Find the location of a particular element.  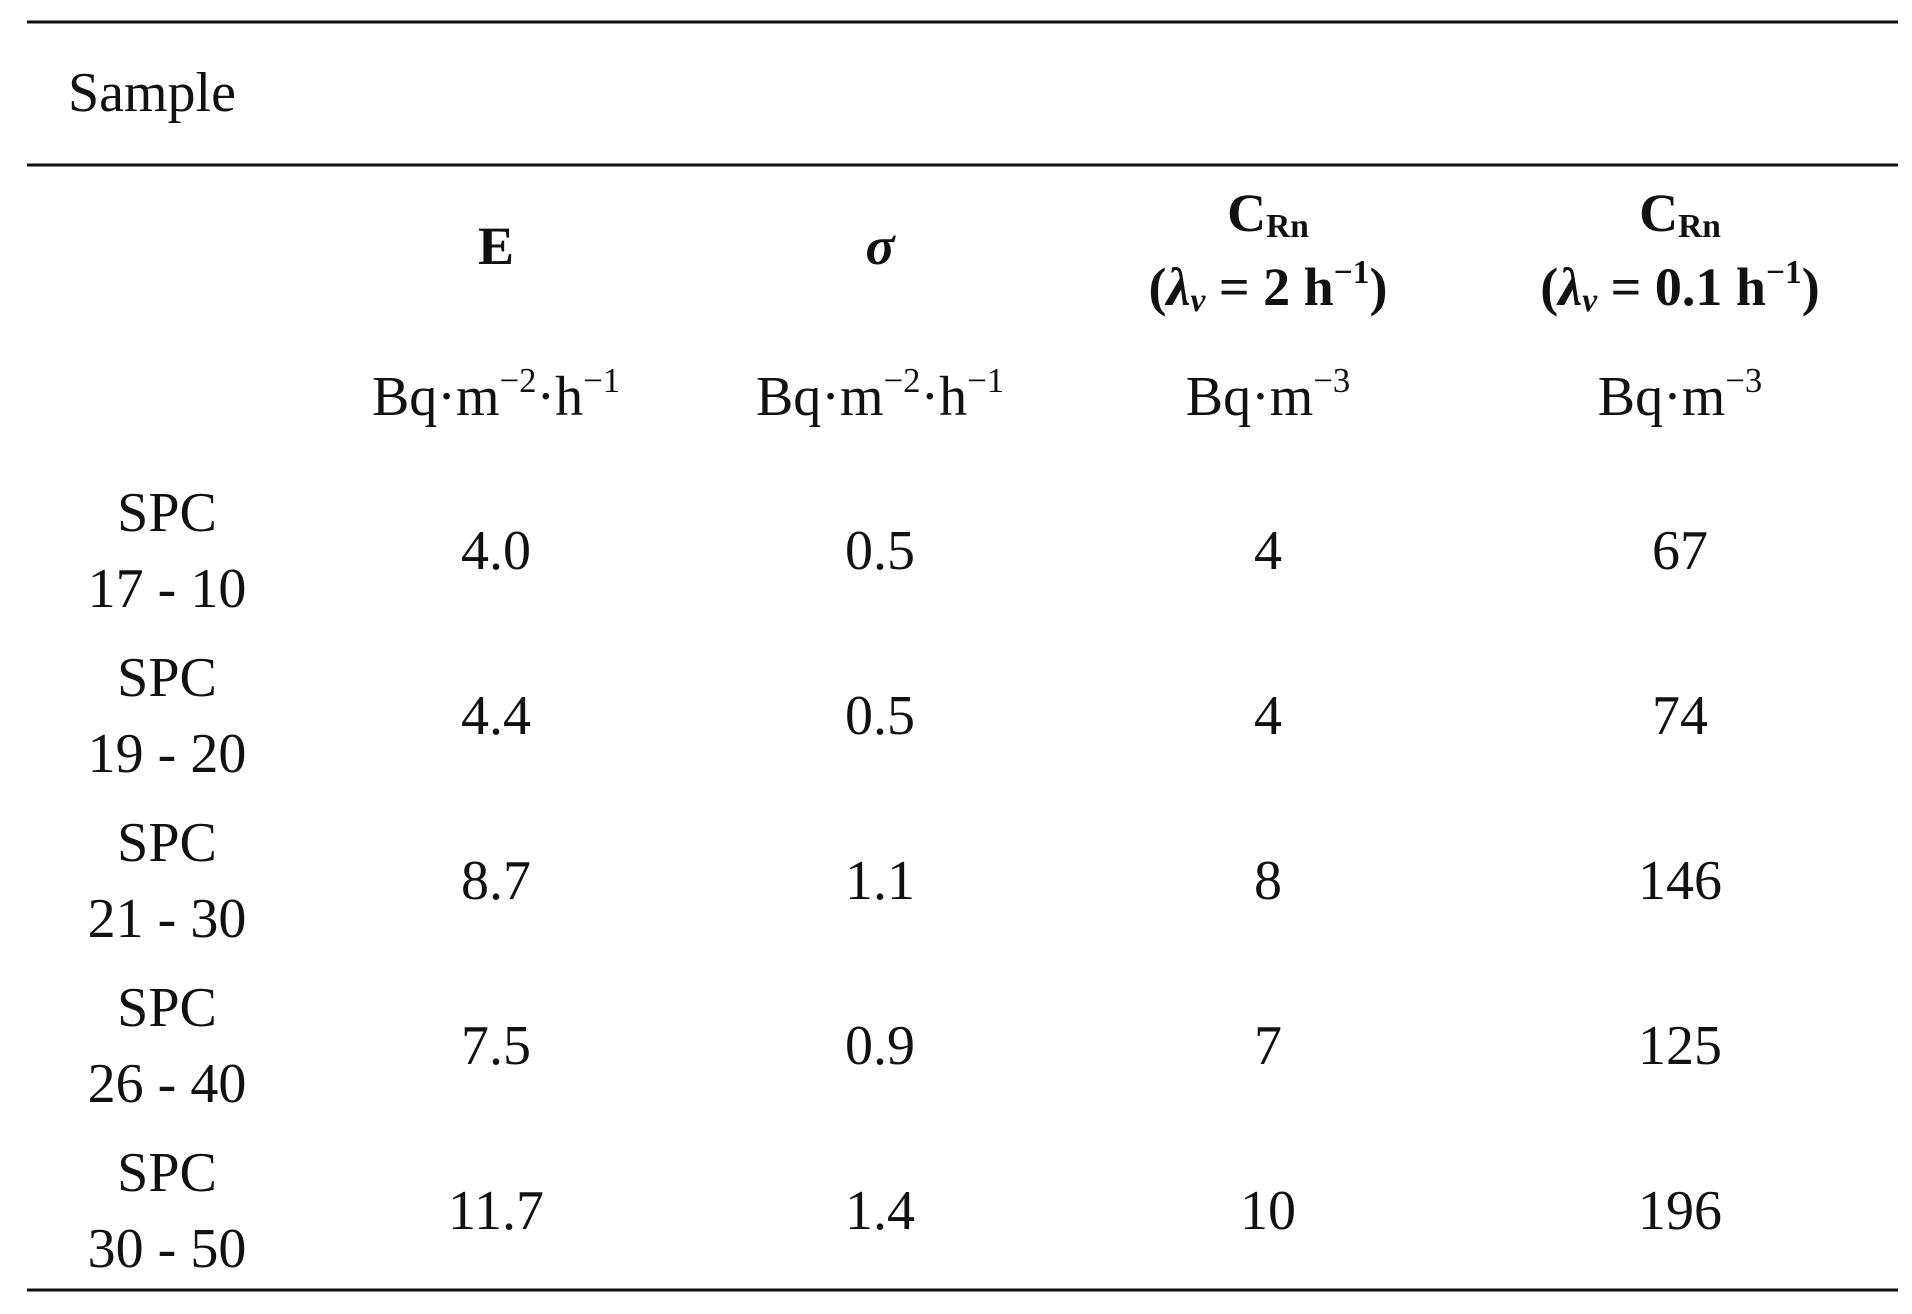

text-segment: σ is located at coordinates (880, 246).